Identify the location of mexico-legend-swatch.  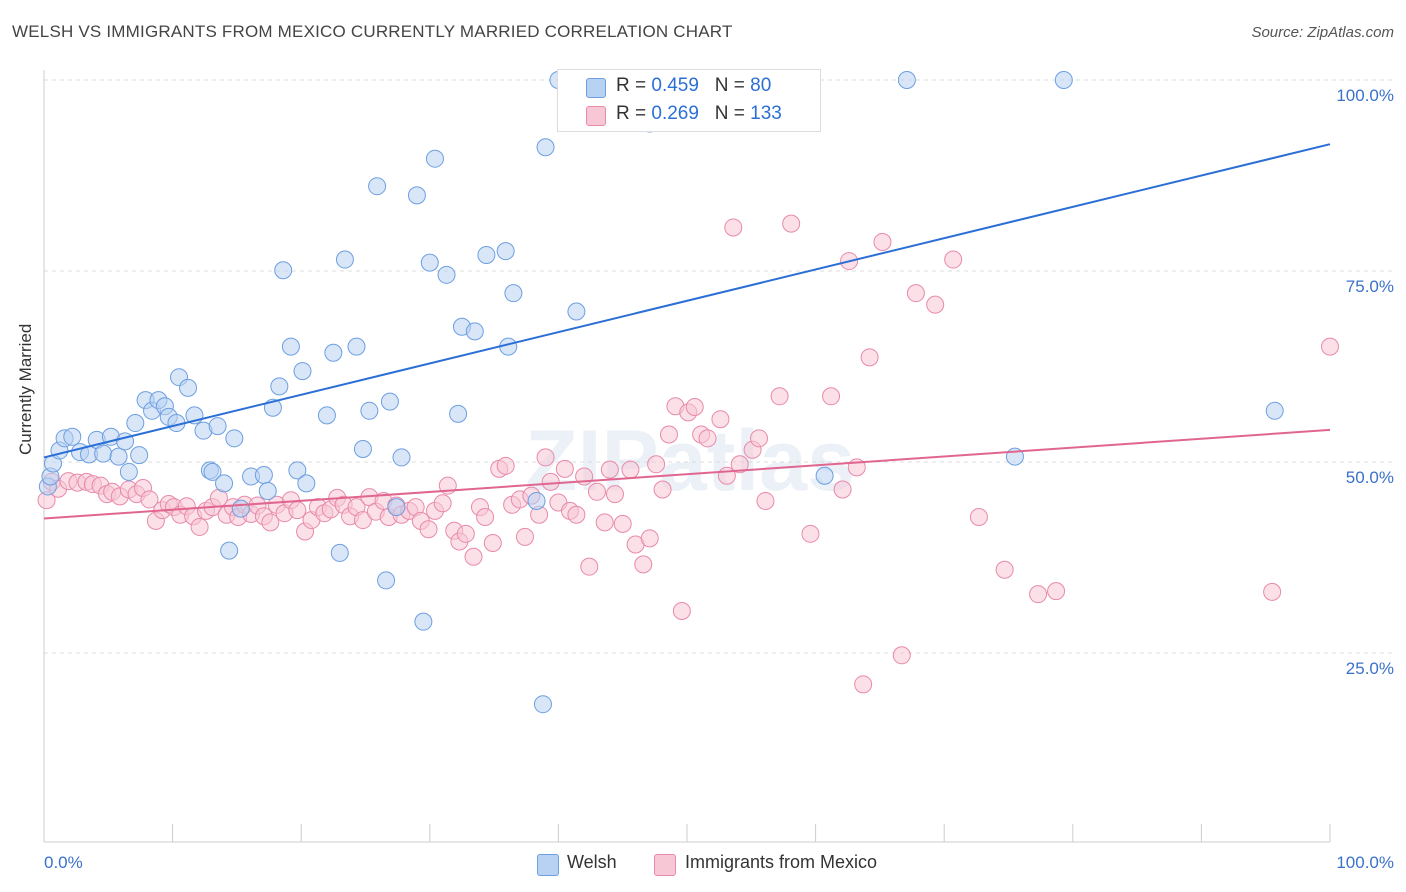
(665, 865).